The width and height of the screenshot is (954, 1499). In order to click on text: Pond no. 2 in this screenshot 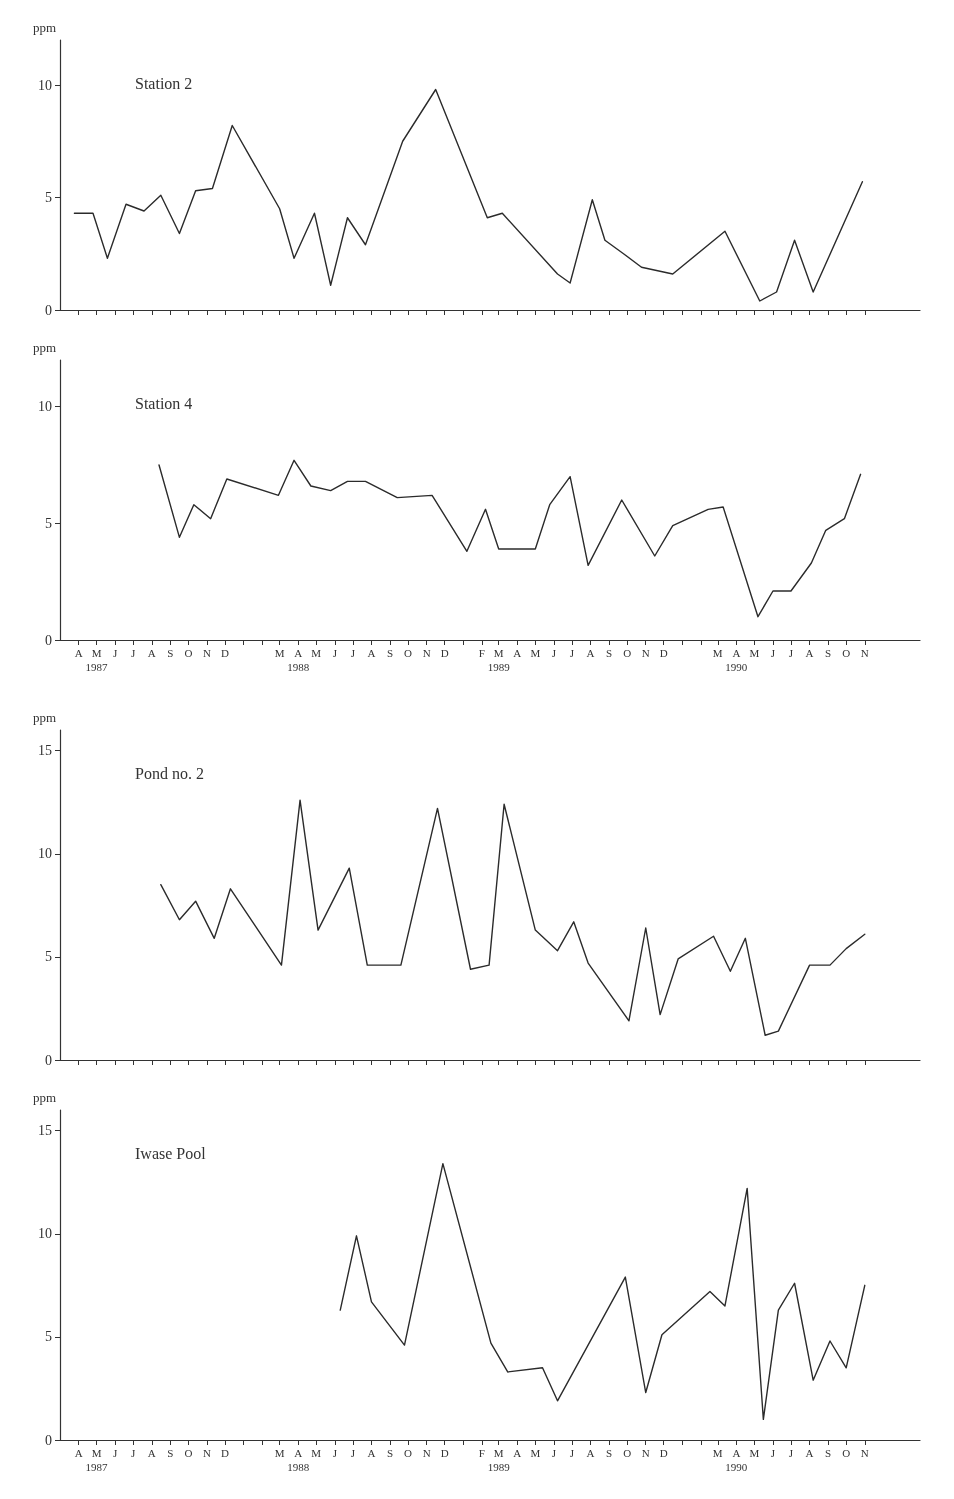, I will do `click(169, 773)`.